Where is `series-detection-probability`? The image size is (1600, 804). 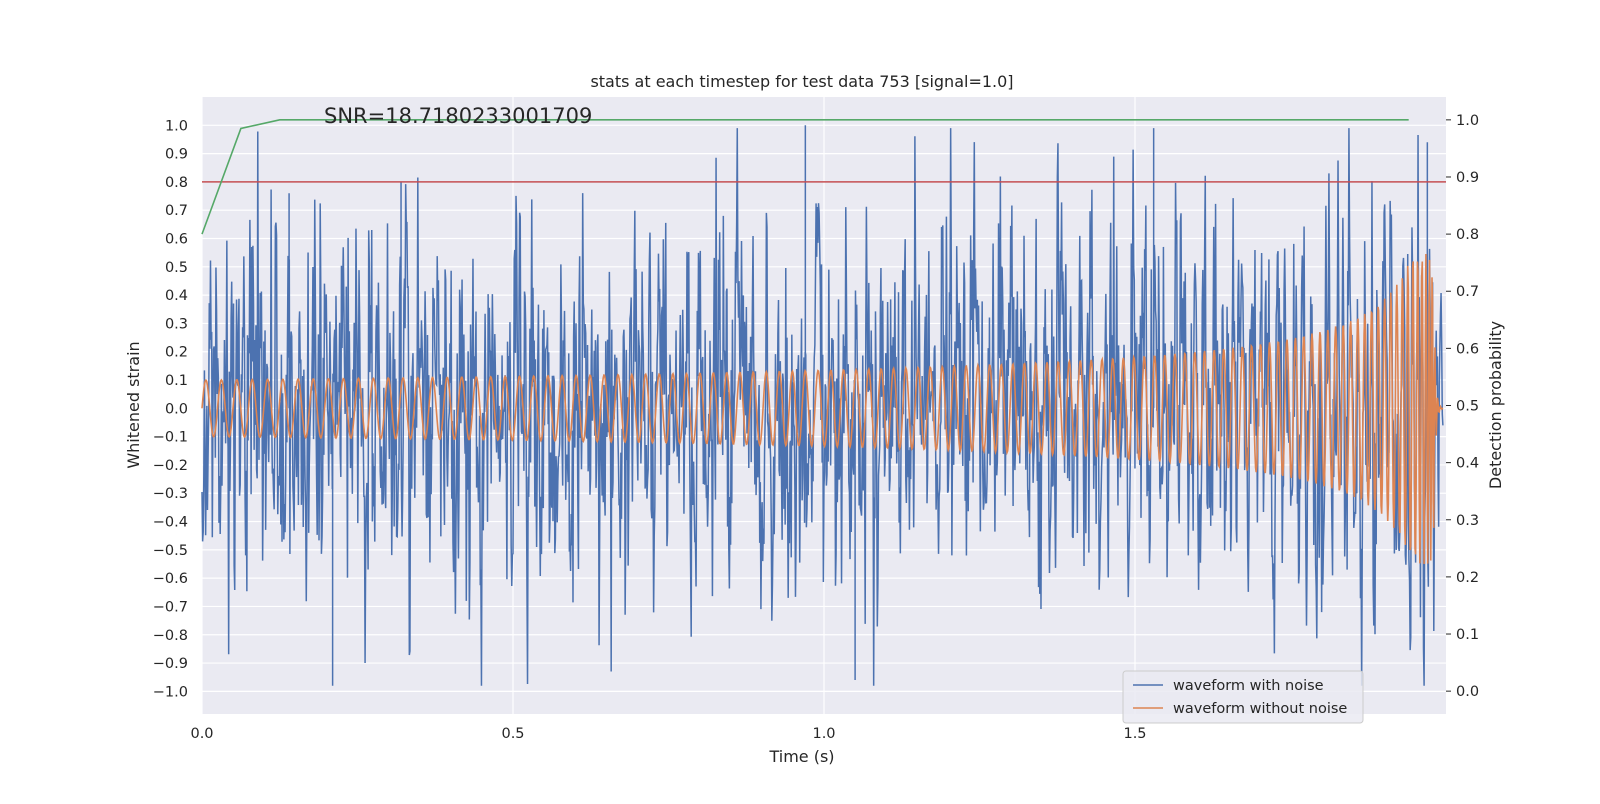 series-detection-probability is located at coordinates (805, 177).